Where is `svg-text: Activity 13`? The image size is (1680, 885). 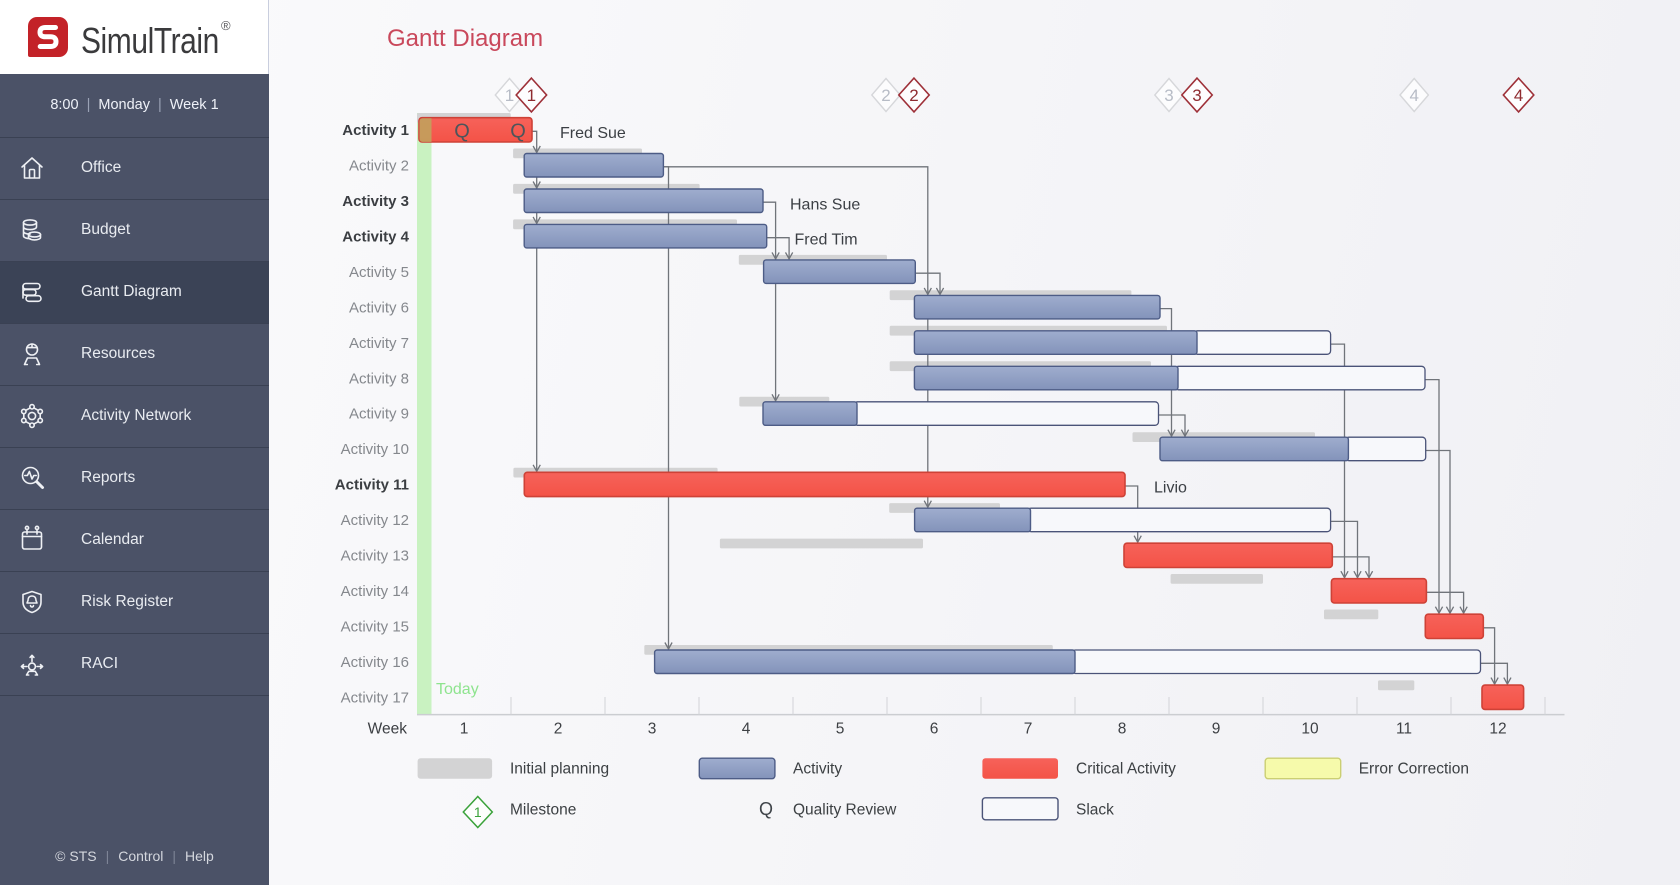
svg-text: Activity 13 is located at coordinates (375, 556).